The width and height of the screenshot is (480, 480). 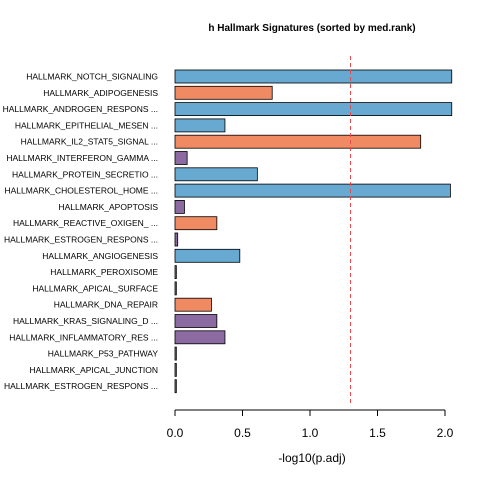 What do you see at coordinates (445, 433) in the screenshot?
I see `x-tick-label-5: 2.0` at bounding box center [445, 433].